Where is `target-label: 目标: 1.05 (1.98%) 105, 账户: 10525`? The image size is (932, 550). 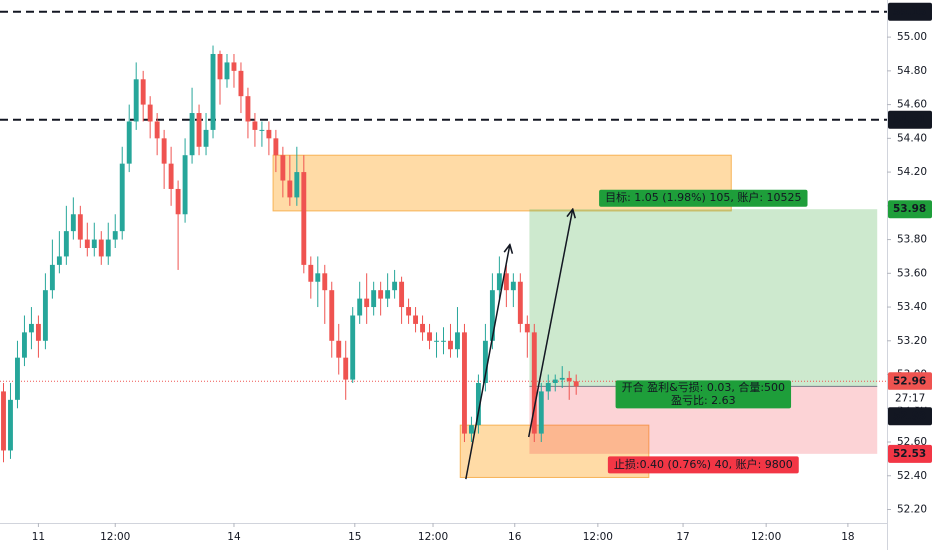 target-label: 目标: 1.05 (1.98%) 105, 账户: 10525 is located at coordinates (703, 198).